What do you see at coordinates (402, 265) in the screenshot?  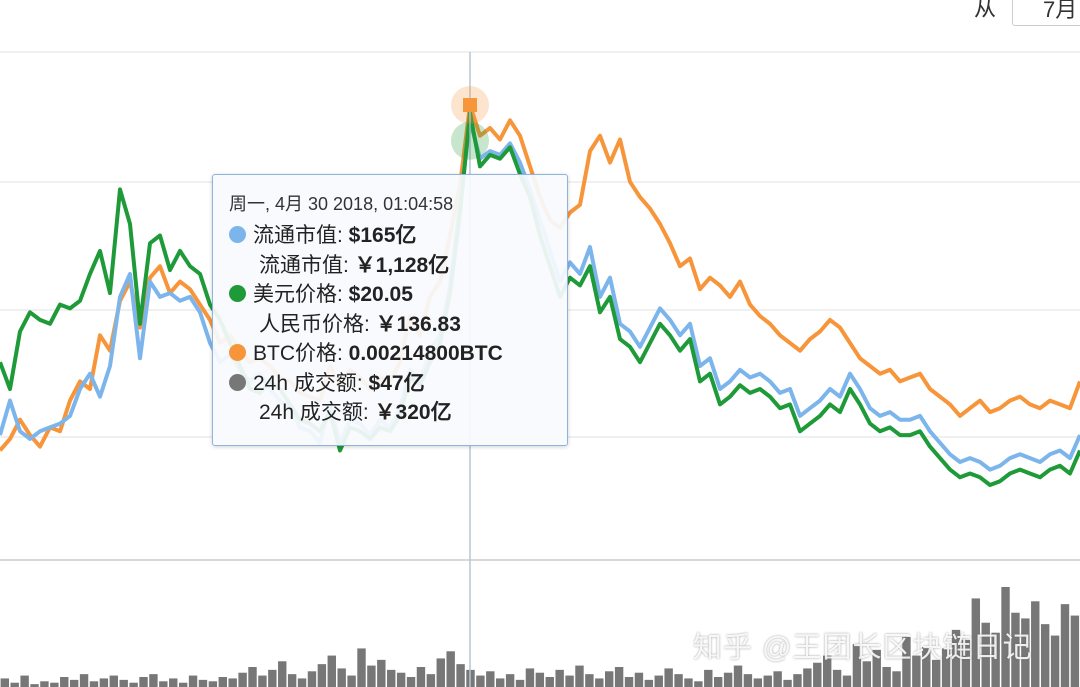 I see `tooltip-value: ￥1,128亿` at bounding box center [402, 265].